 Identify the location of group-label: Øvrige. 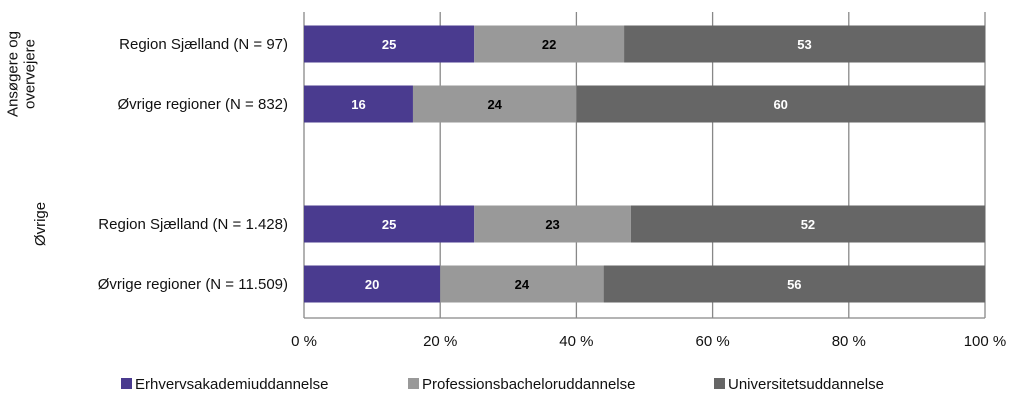
(40, 224).